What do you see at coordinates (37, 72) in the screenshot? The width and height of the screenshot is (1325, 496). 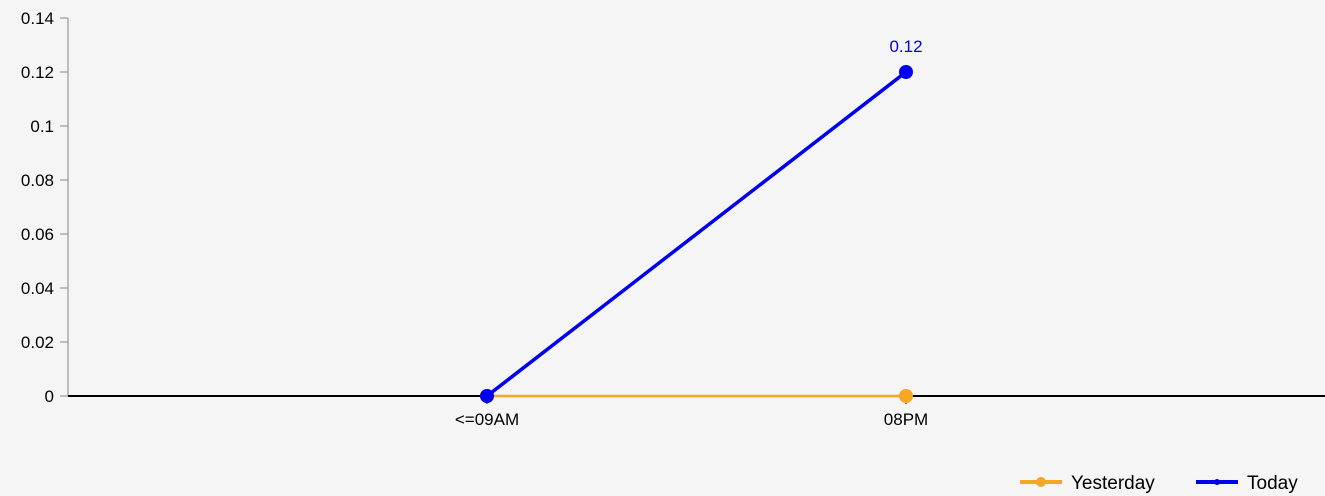 I see `y-tick-label: 0.12` at bounding box center [37, 72].